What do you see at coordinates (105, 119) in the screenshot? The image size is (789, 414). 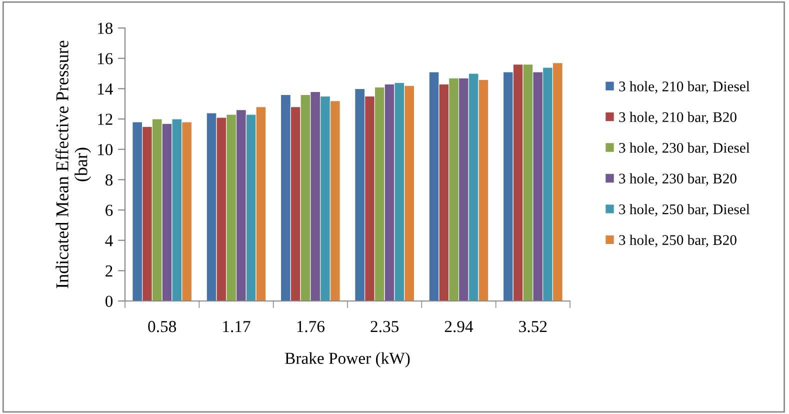 I see `y-tick-label: 12` at bounding box center [105, 119].